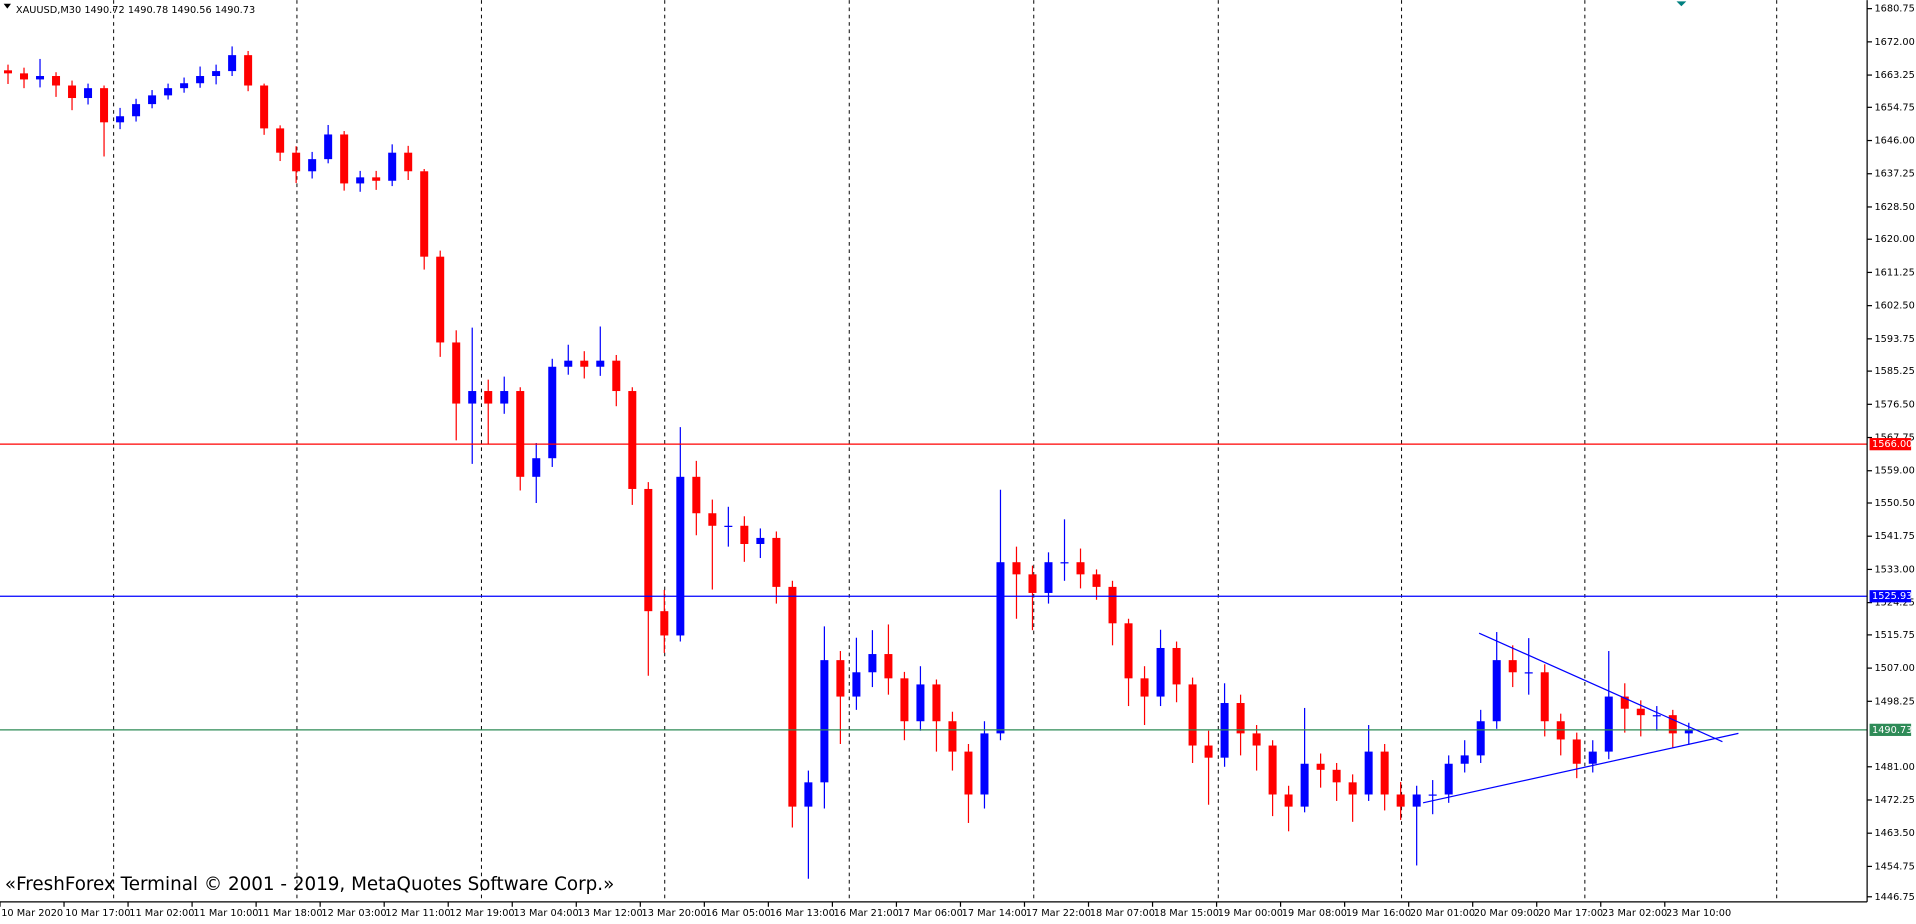 The height and width of the screenshot is (924, 1916). I want to click on y-tick-label: 1680.75, so click(1894, 9).